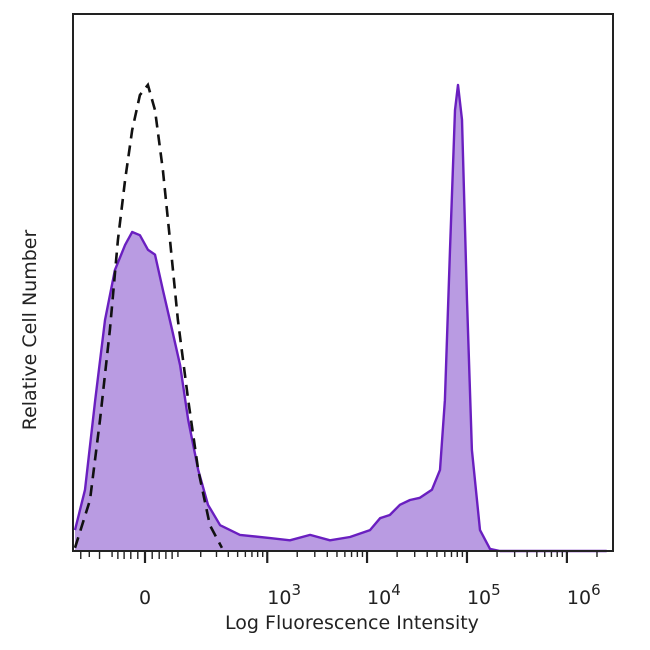 The height and width of the screenshot is (650, 650). I want to click on x-tick-label: 10⁶, so click(584, 595).